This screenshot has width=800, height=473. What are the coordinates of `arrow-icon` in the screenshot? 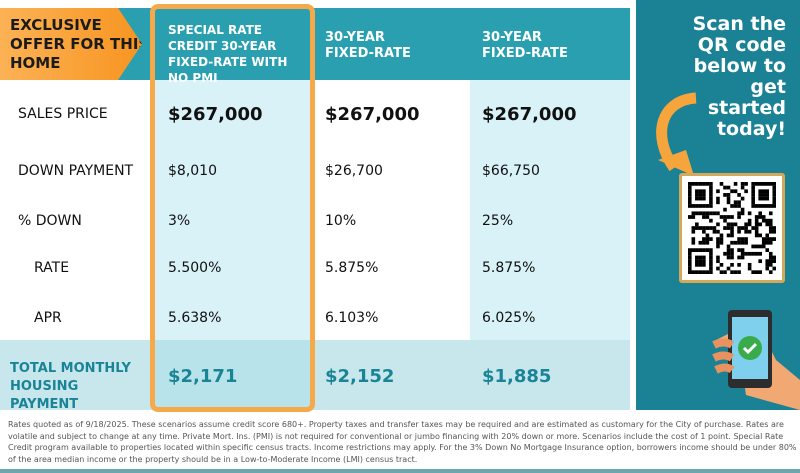 It's located at (676, 134).